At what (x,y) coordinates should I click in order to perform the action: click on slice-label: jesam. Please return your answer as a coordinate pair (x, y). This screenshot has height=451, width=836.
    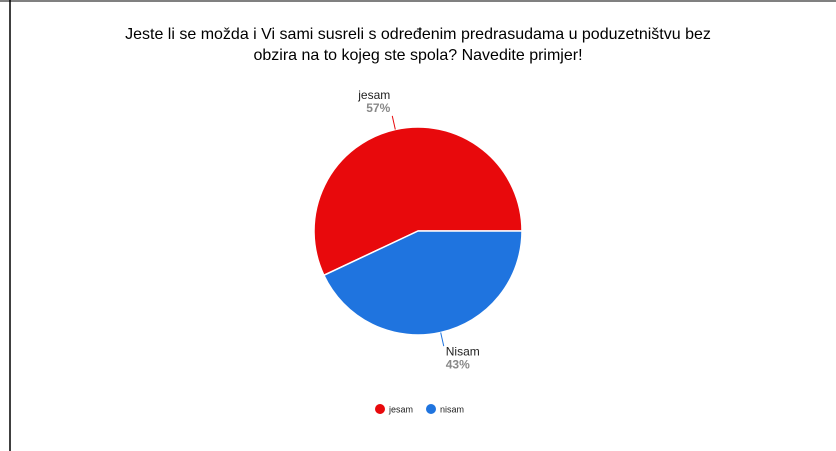
    Looking at the image, I should click on (373, 95).